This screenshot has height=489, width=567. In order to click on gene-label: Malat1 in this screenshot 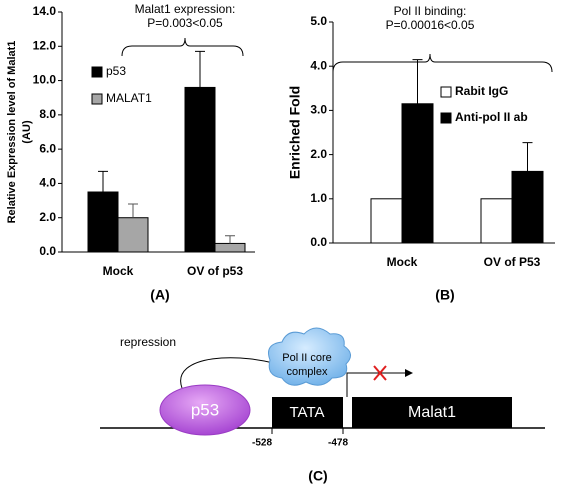, I will do `click(432, 412)`.